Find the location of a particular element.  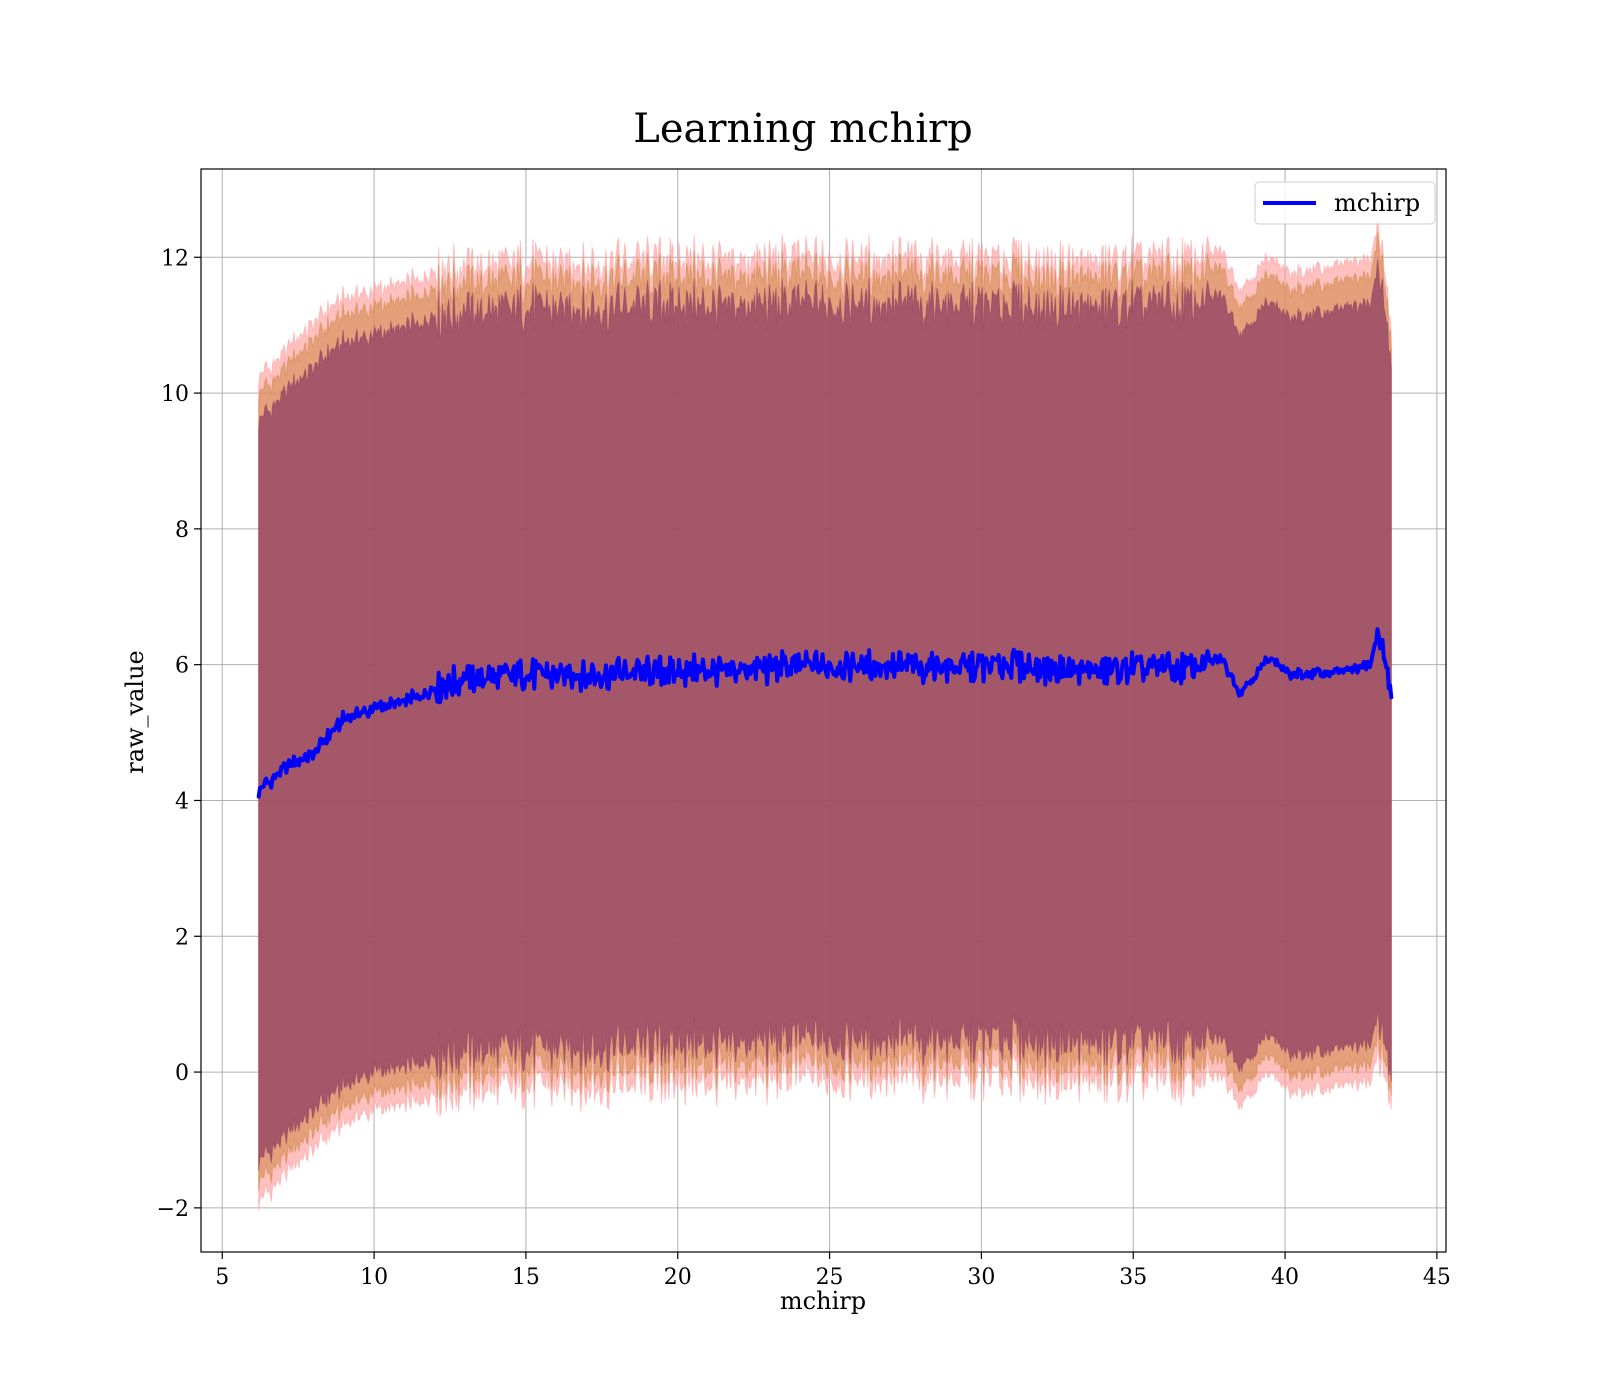

x-tick-label: 35 is located at coordinates (1133, 1277).